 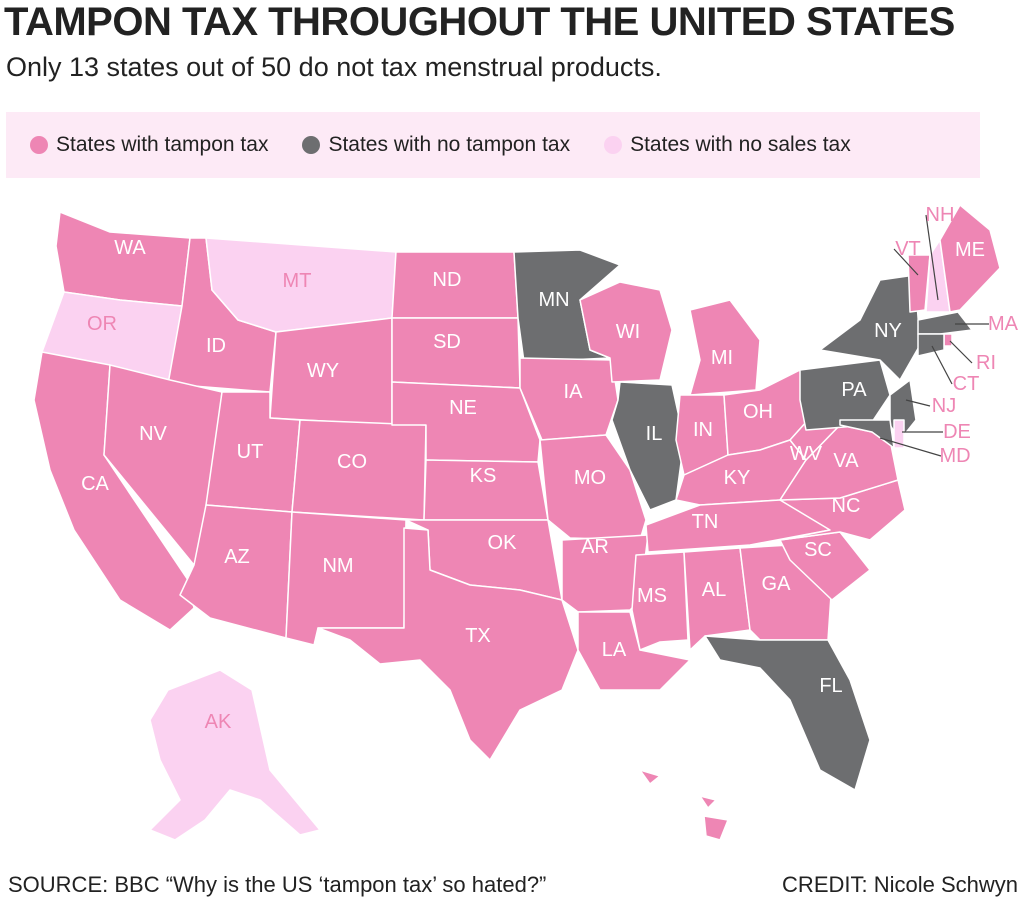 What do you see at coordinates (705, 522) in the screenshot?
I see `state-label-tn: TN` at bounding box center [705, 522].